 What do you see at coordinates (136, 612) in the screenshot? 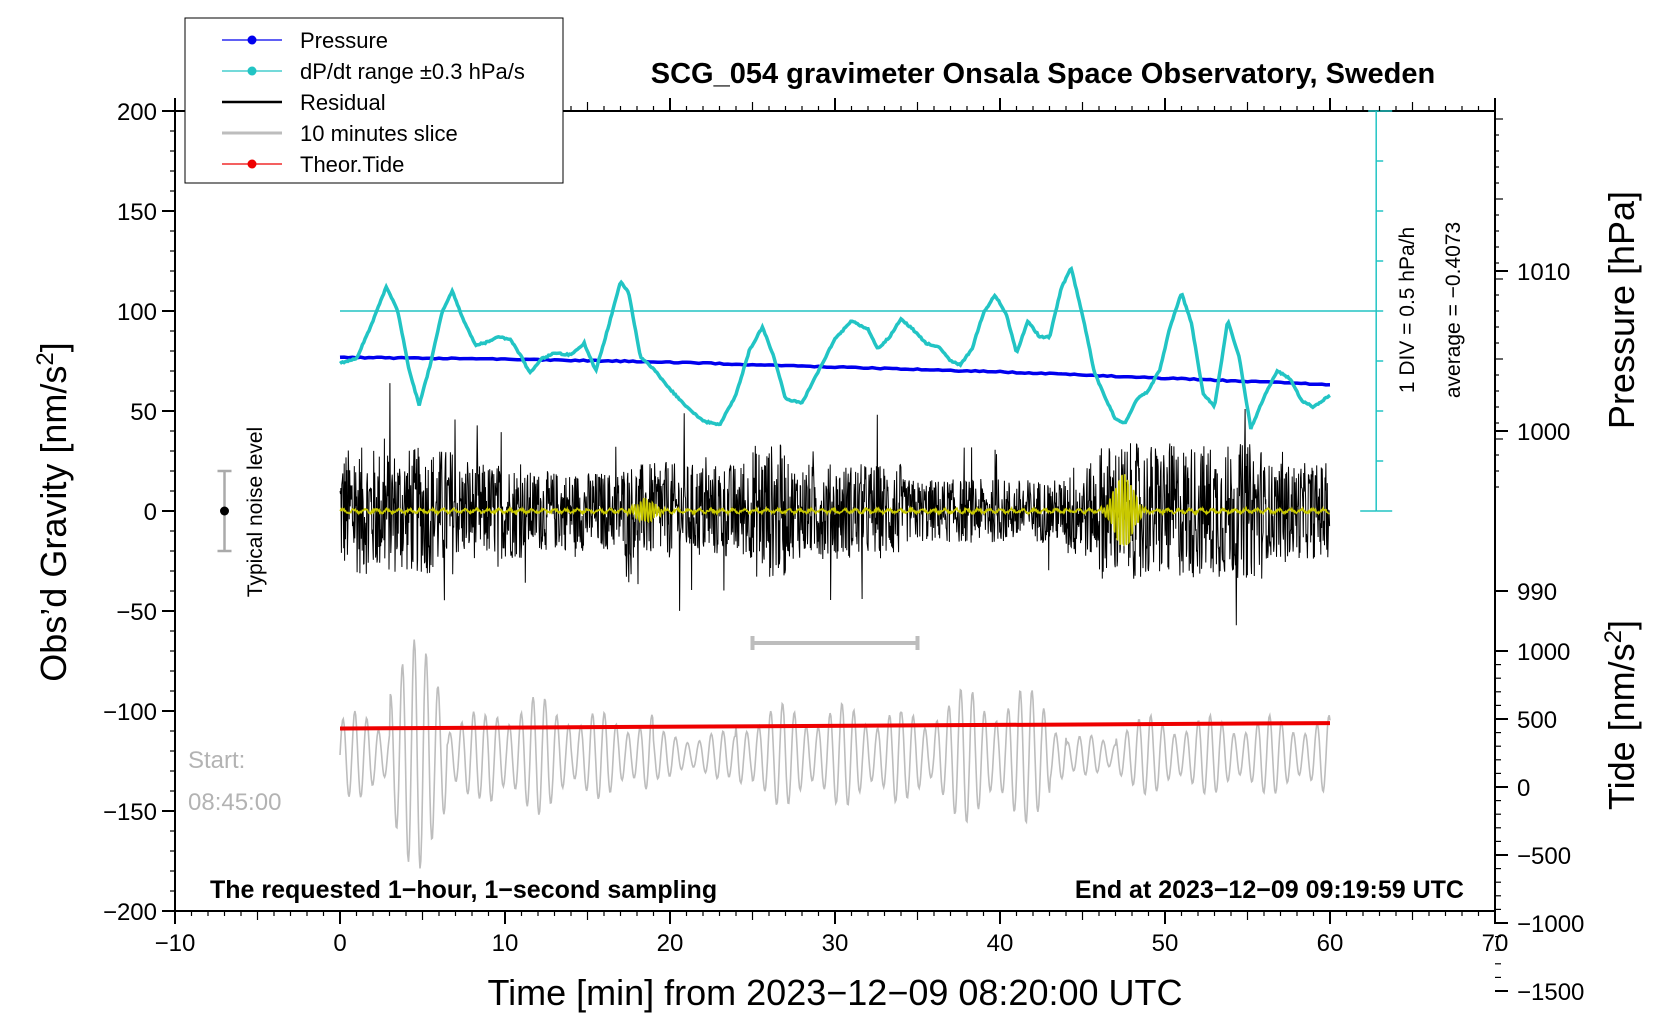
I see `y-tick-label: −50` at bounding box center [136, 612].